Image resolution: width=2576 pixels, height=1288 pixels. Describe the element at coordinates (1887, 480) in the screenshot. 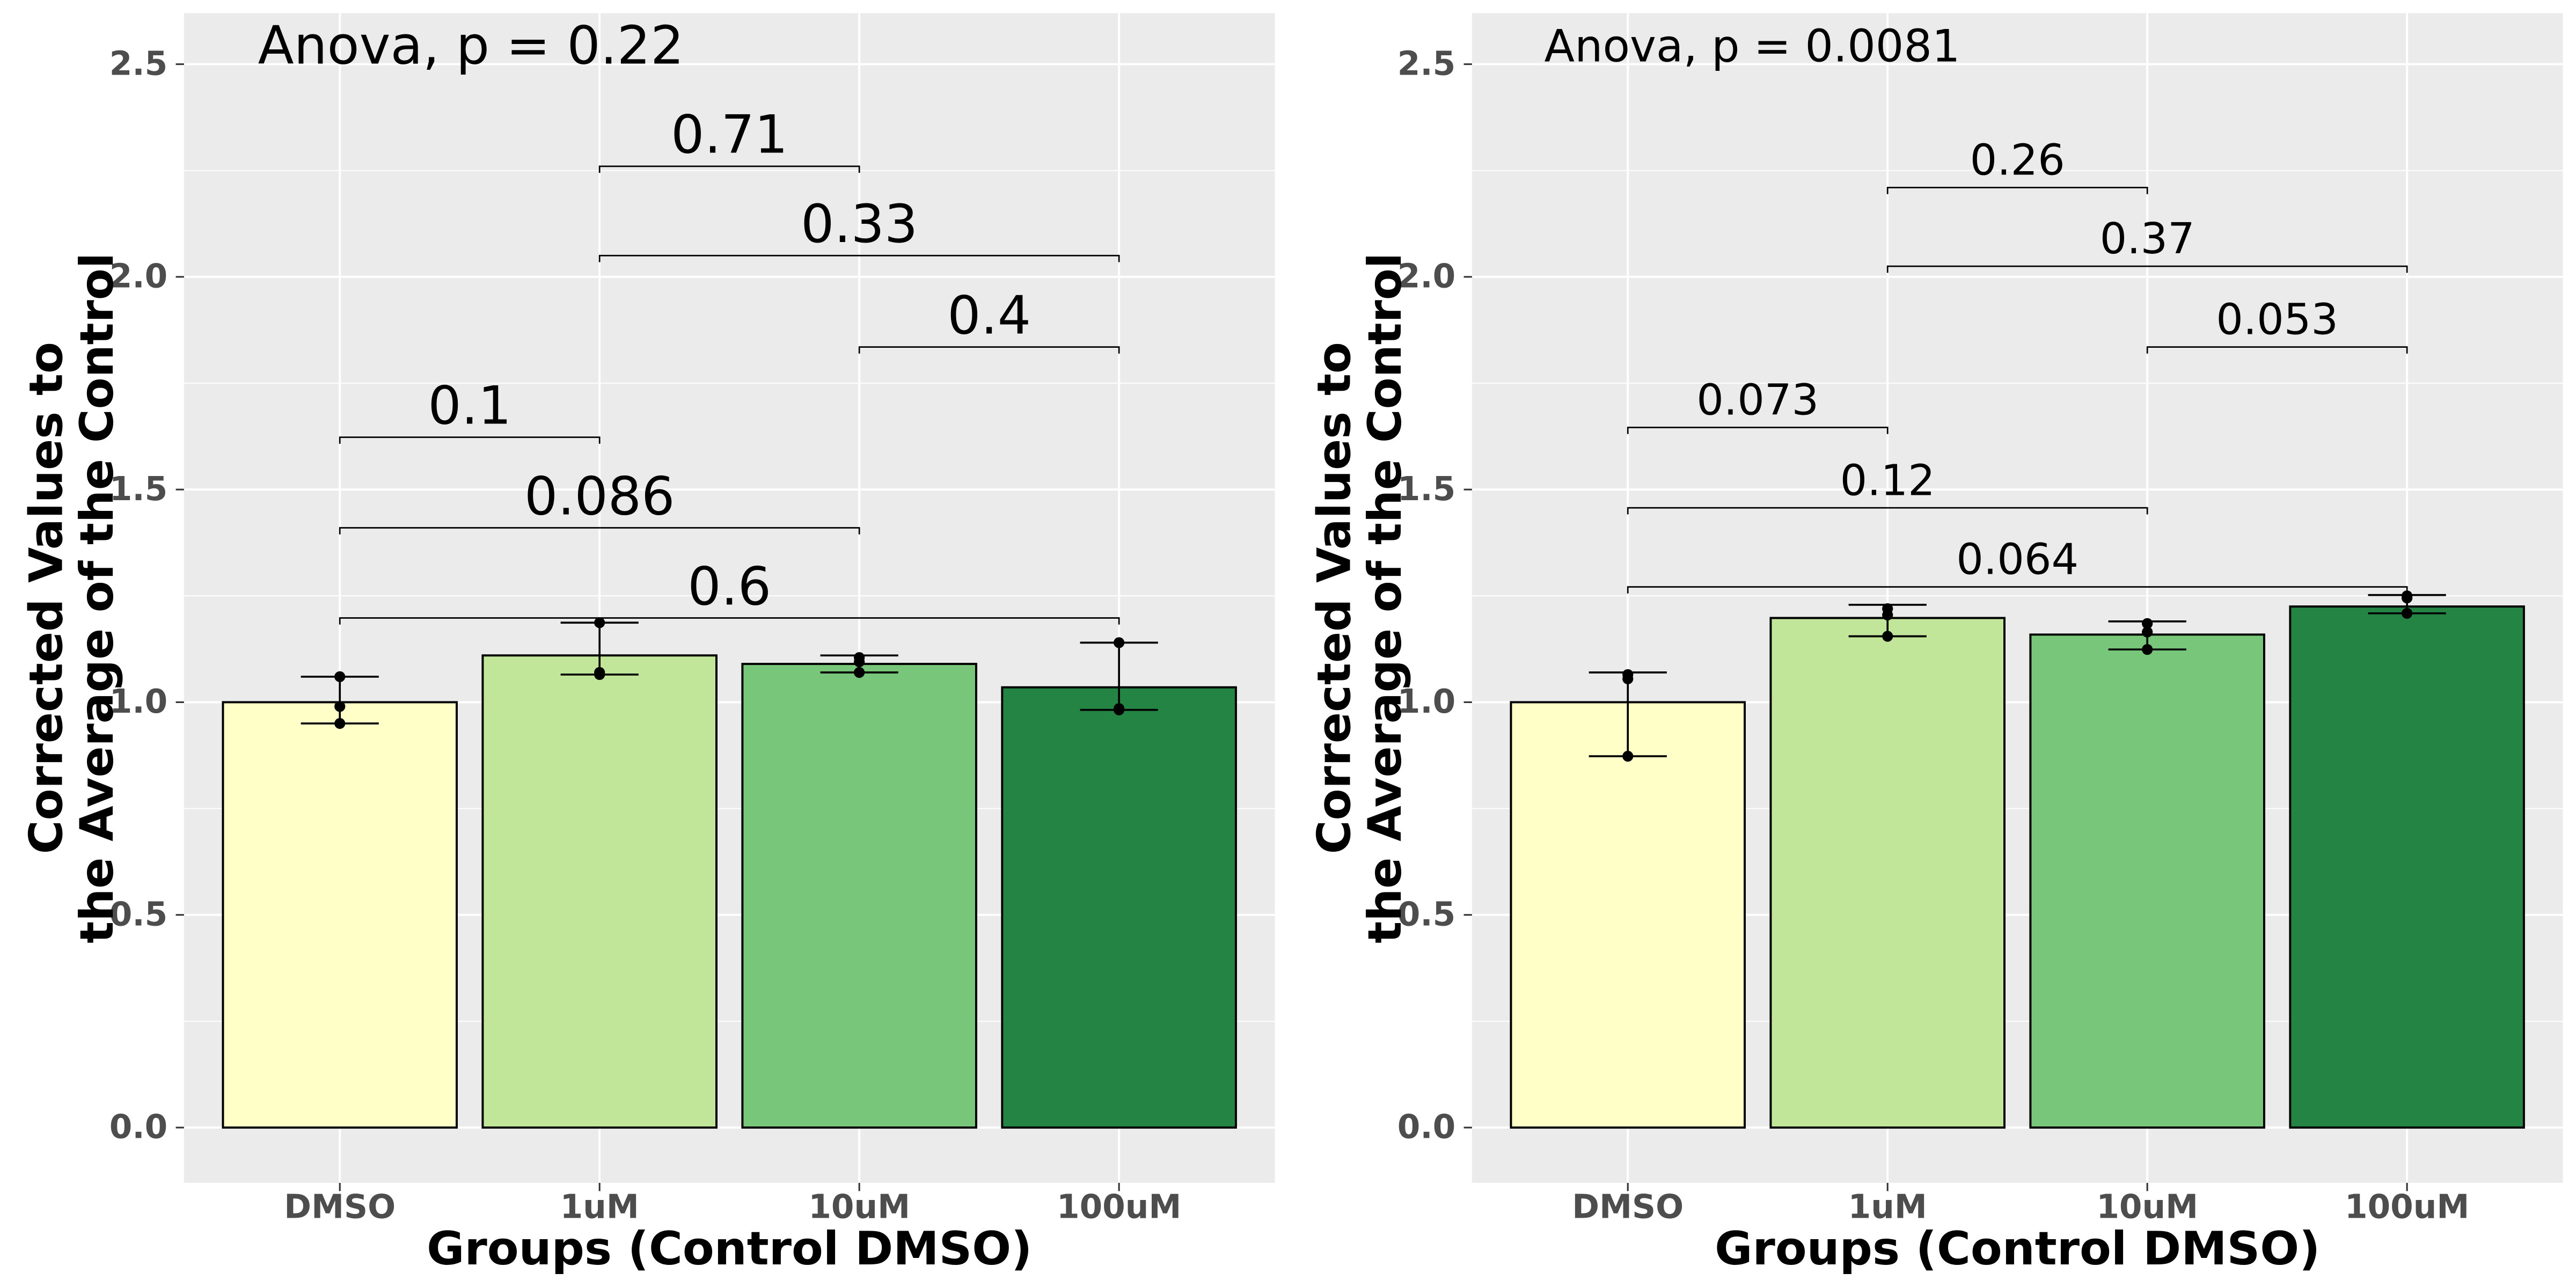

I see `p-value-label: 0.12` at that location.